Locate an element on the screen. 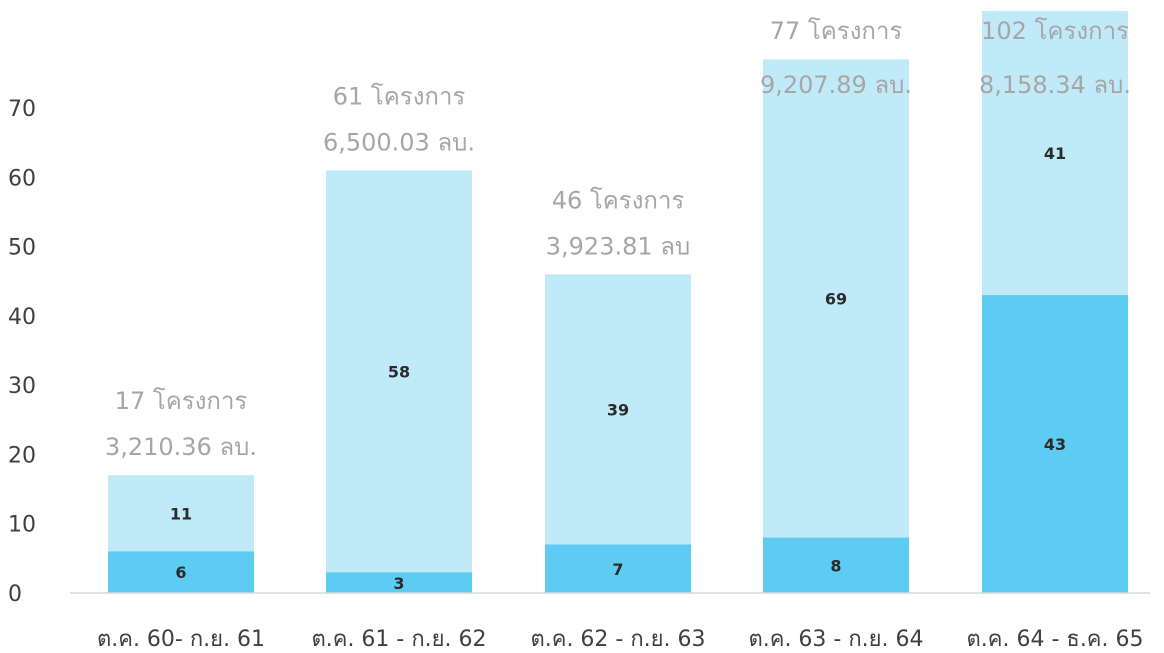  y-tick-label: 60 is located at coordinates (22, 178).